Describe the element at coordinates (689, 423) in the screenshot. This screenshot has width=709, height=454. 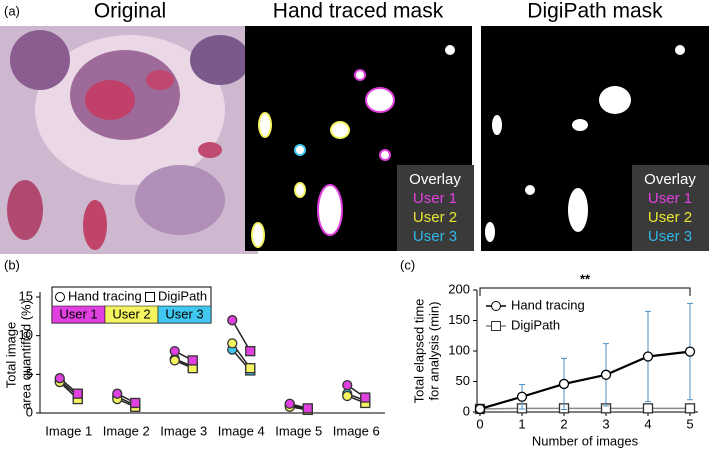
I see `x-tick-label: 5` at that location.